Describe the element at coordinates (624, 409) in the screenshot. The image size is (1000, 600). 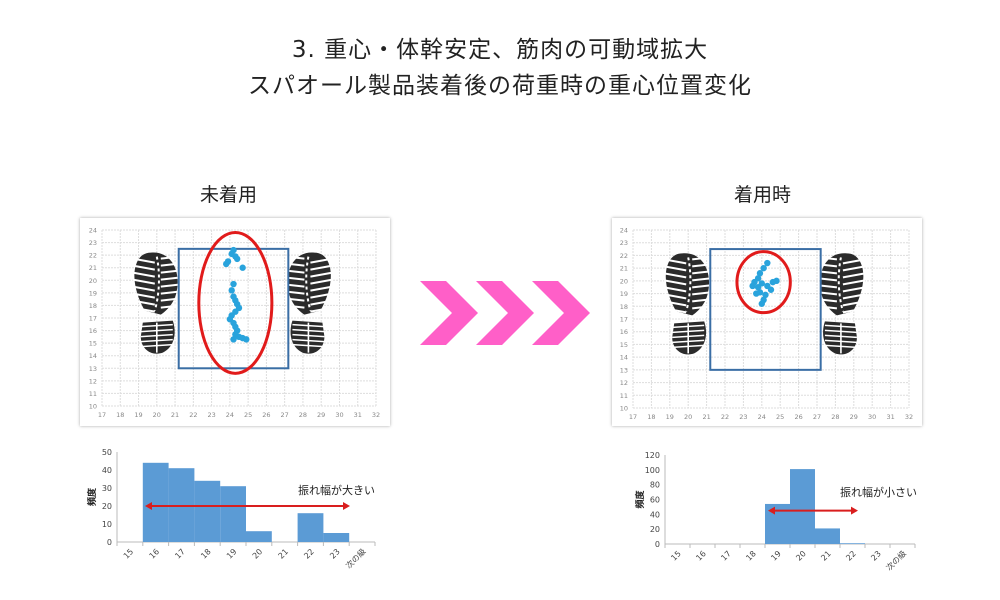
I see `y-tick-label: 10` at that location.